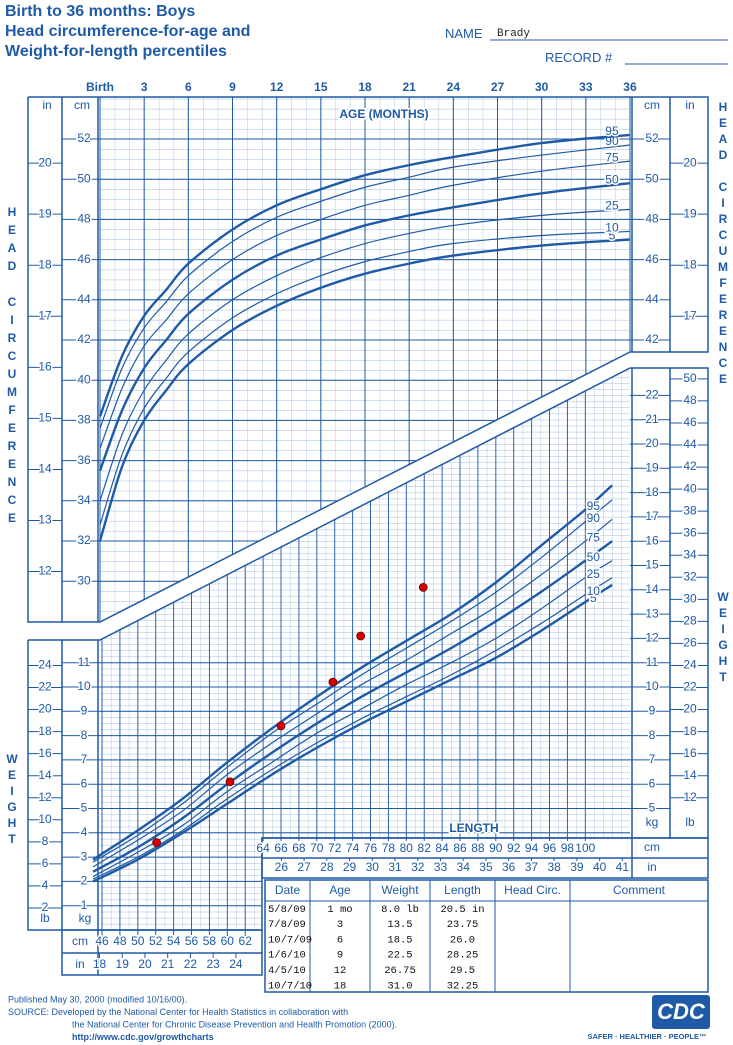 The image size is (733, 1045). What do you see at coordinates (486, 867) in the screenshot?
I see `x-tick-label: 35` at bounding box center [486, 867].